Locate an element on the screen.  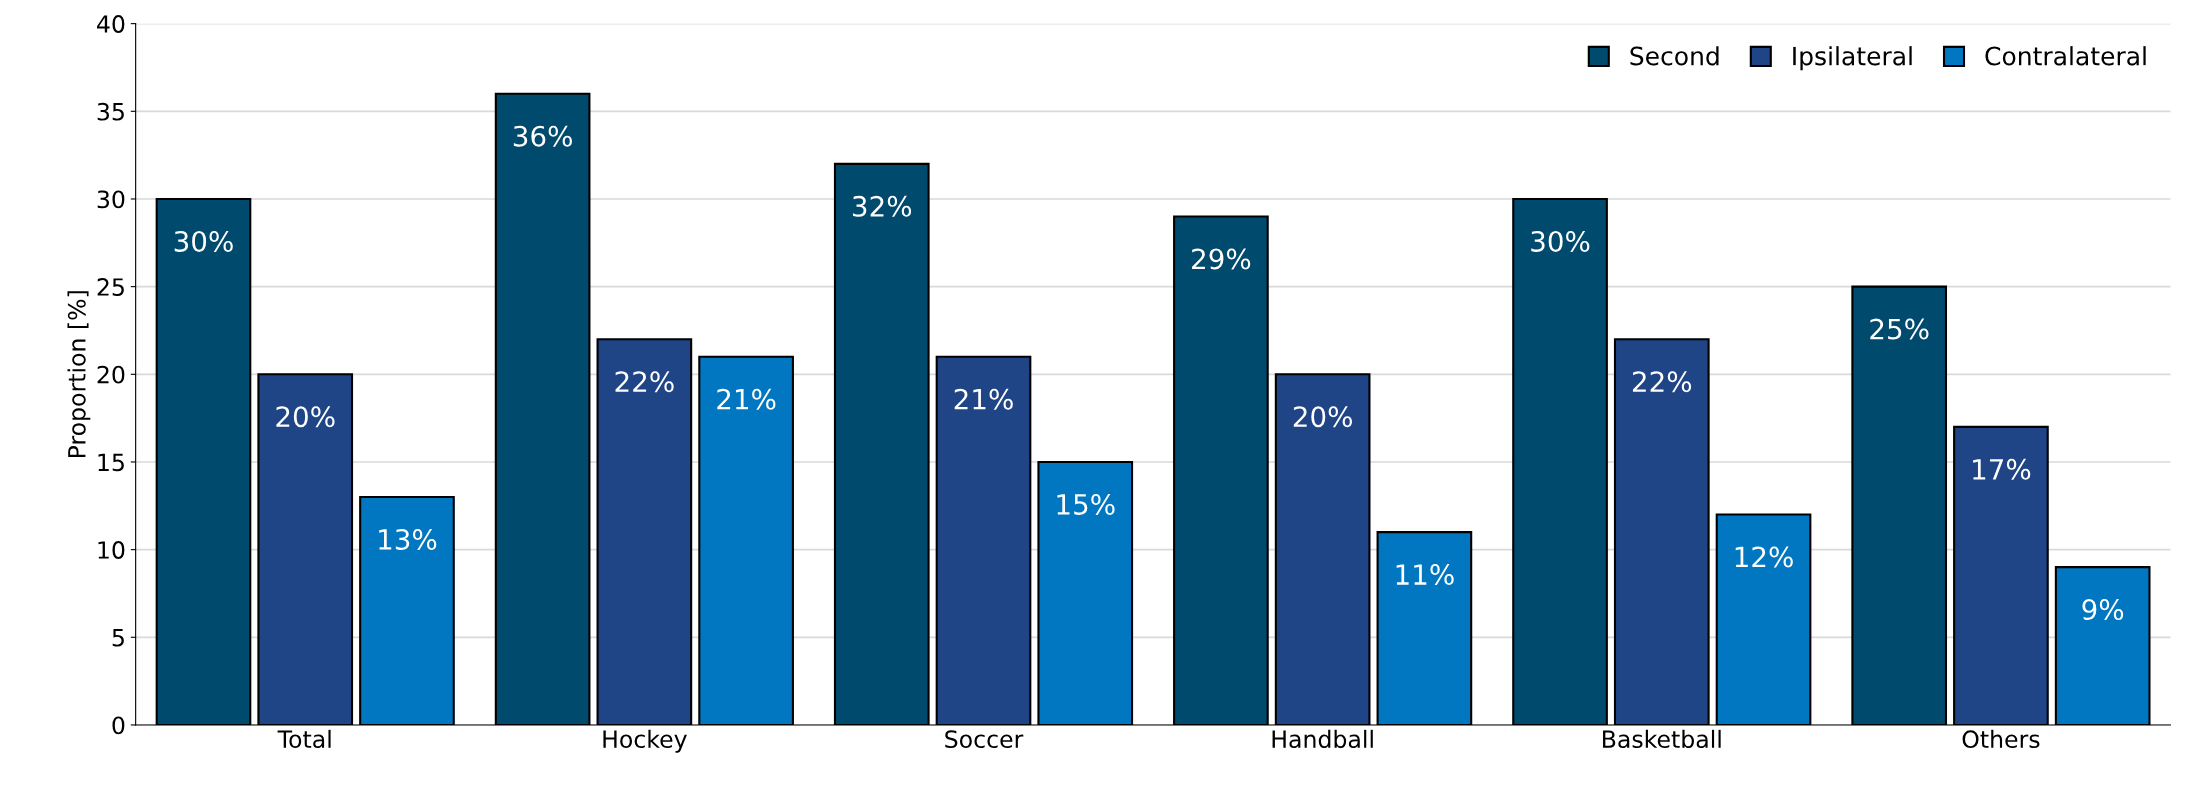
y-tick-label: 30 is located at coordinates (111, 199).